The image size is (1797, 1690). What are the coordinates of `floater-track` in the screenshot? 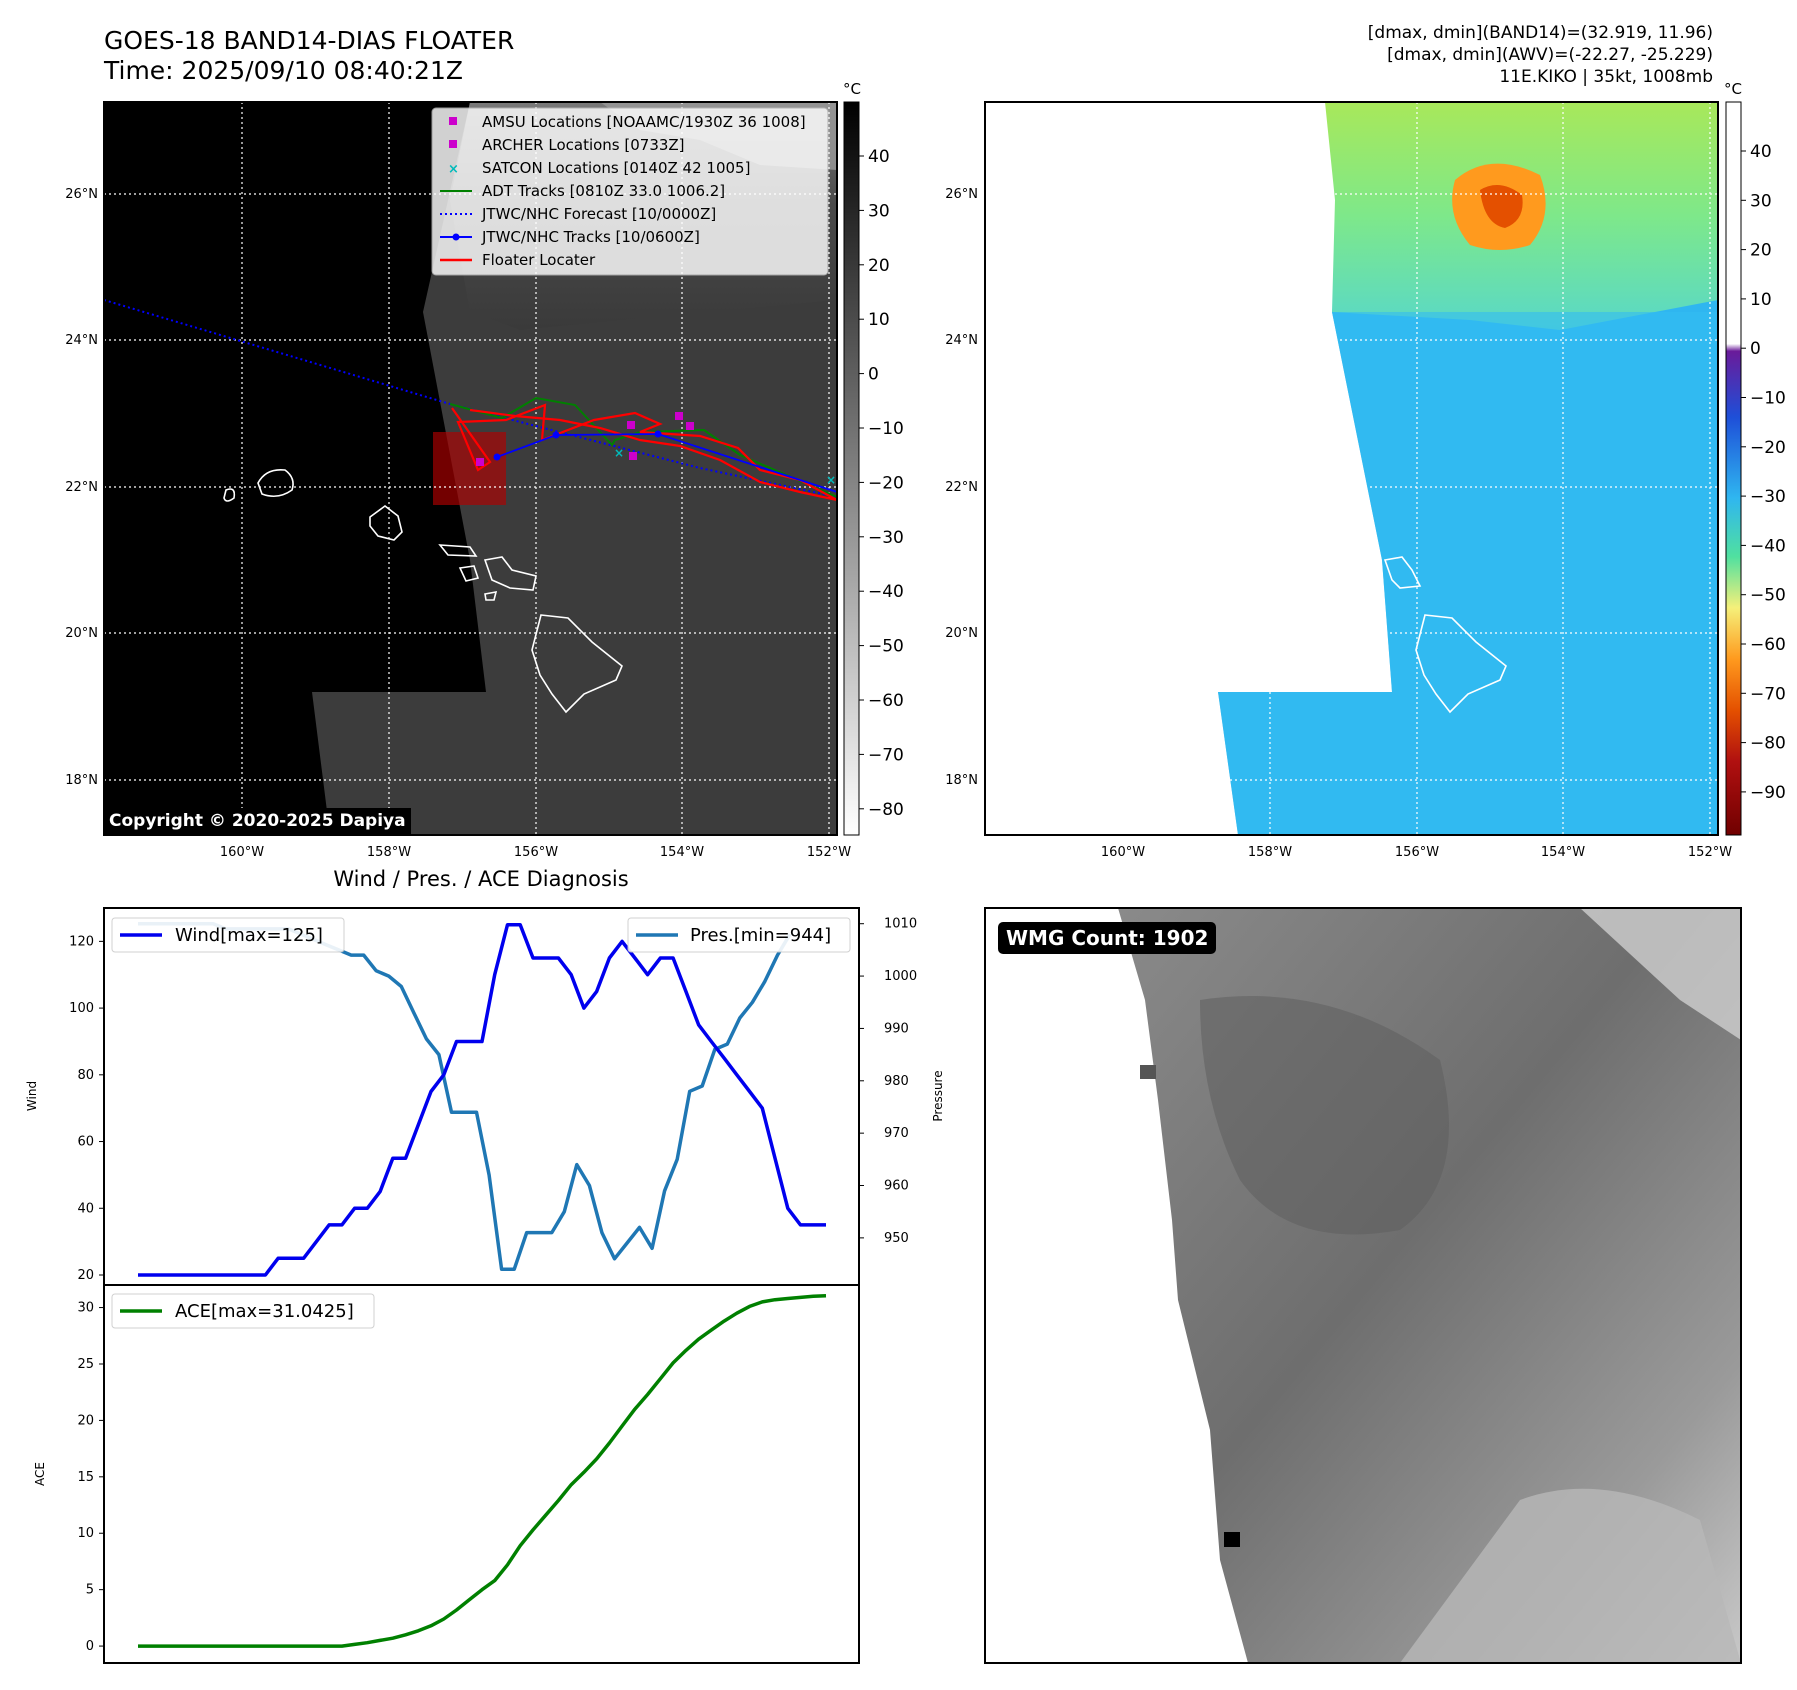 It's located at (644, 452).